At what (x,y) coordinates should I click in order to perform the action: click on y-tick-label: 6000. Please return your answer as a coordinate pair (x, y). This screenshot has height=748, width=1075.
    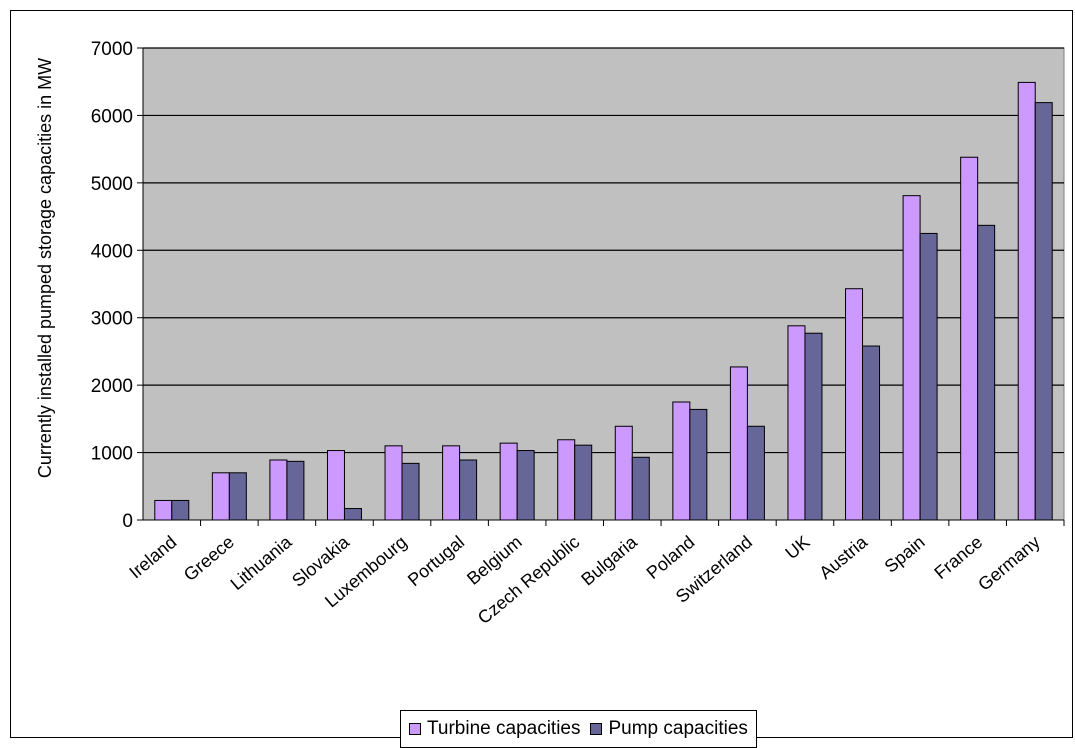
    Looking at the image, I should click on (112, 116).